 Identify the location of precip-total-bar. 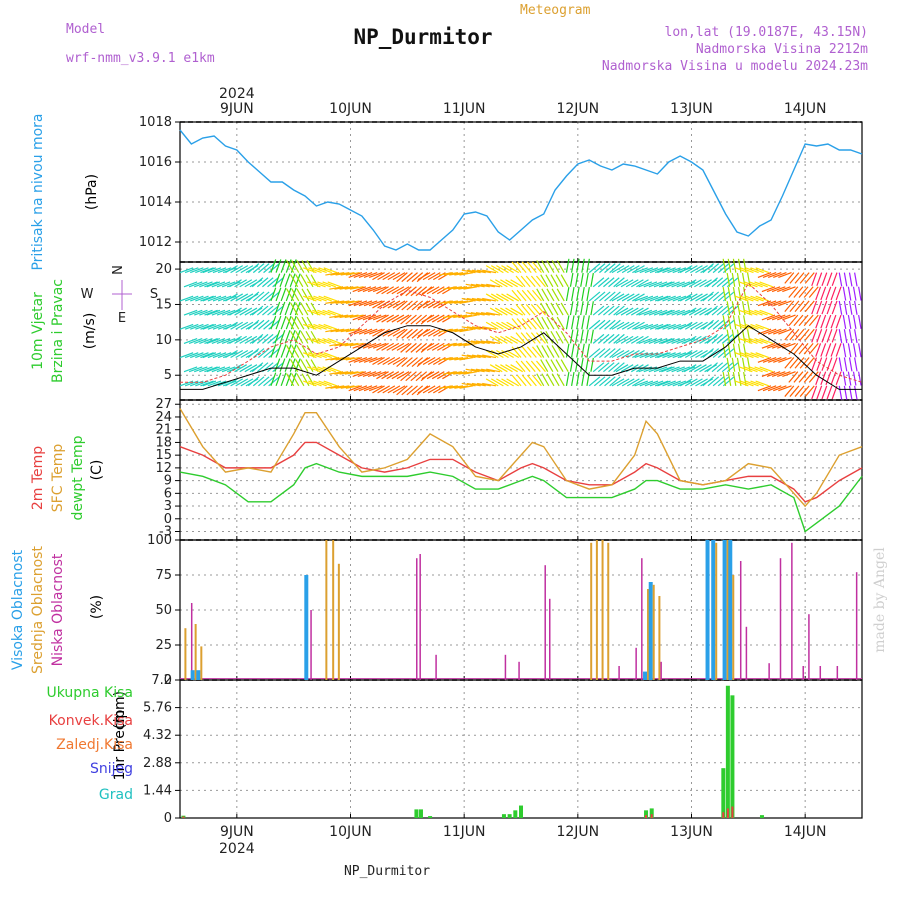
(761, 816).